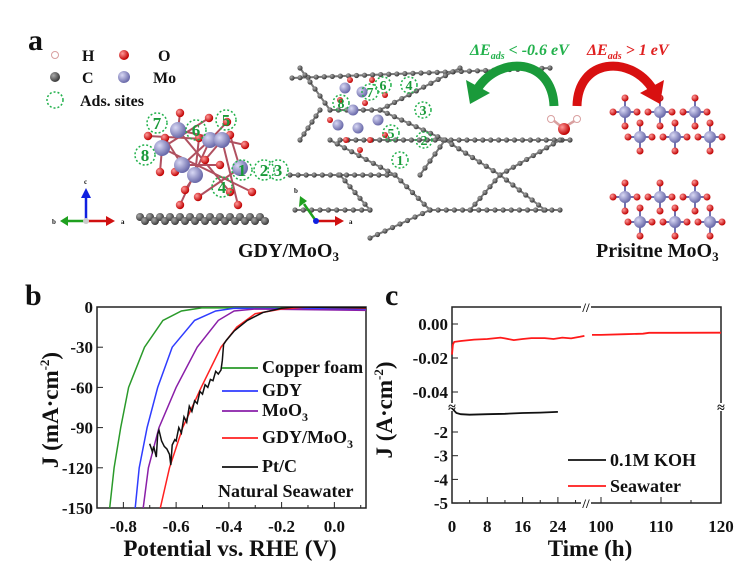 This screenshot has height=563, width=746. I want to click on axis-a-label: a, so click(123, 222).